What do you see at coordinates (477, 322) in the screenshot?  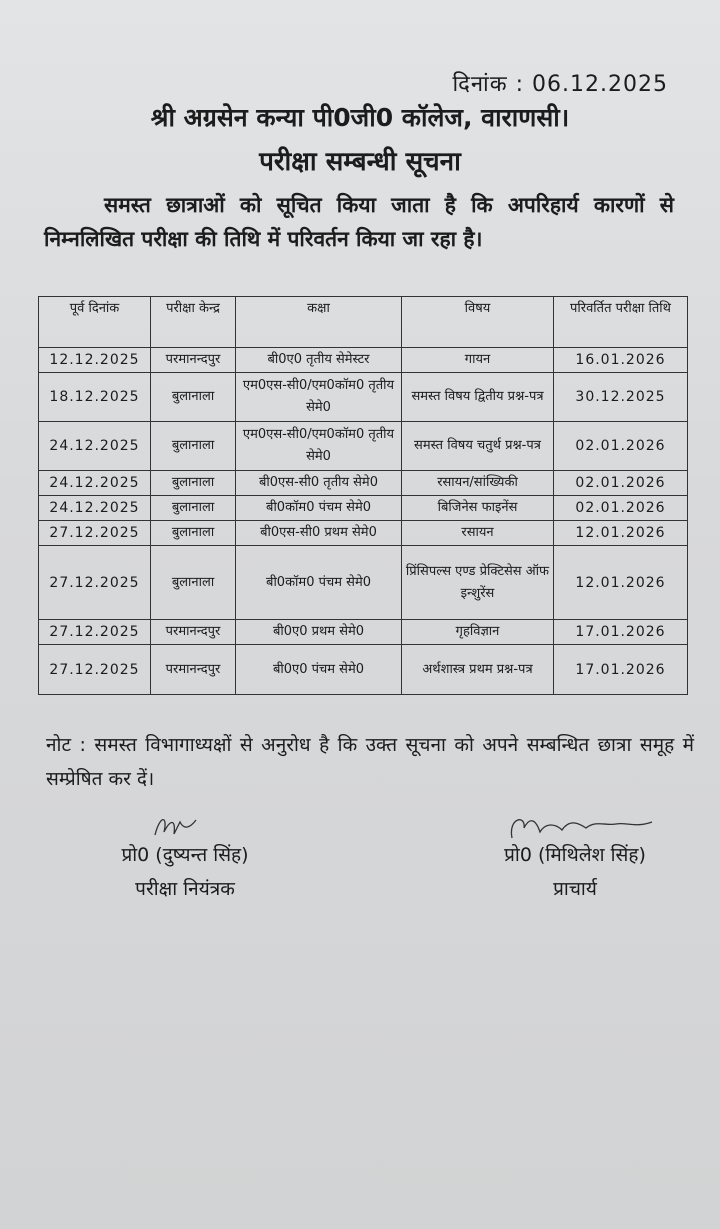 I see `header-subject: विषय` at bounding box center [477, 322].